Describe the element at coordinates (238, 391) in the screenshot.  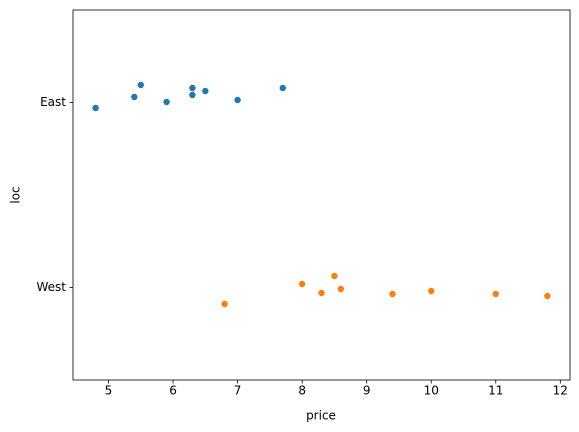
I see `x-tick-label: 7` at that location.